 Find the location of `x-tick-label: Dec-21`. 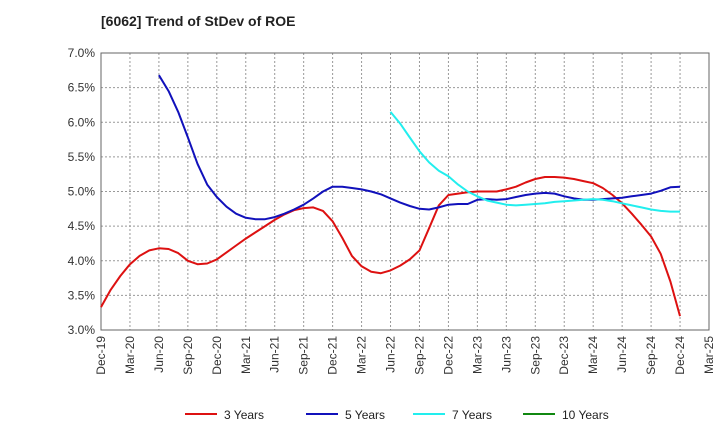

x-tick-label: Dec-21 is located at coordinates (333, 355).